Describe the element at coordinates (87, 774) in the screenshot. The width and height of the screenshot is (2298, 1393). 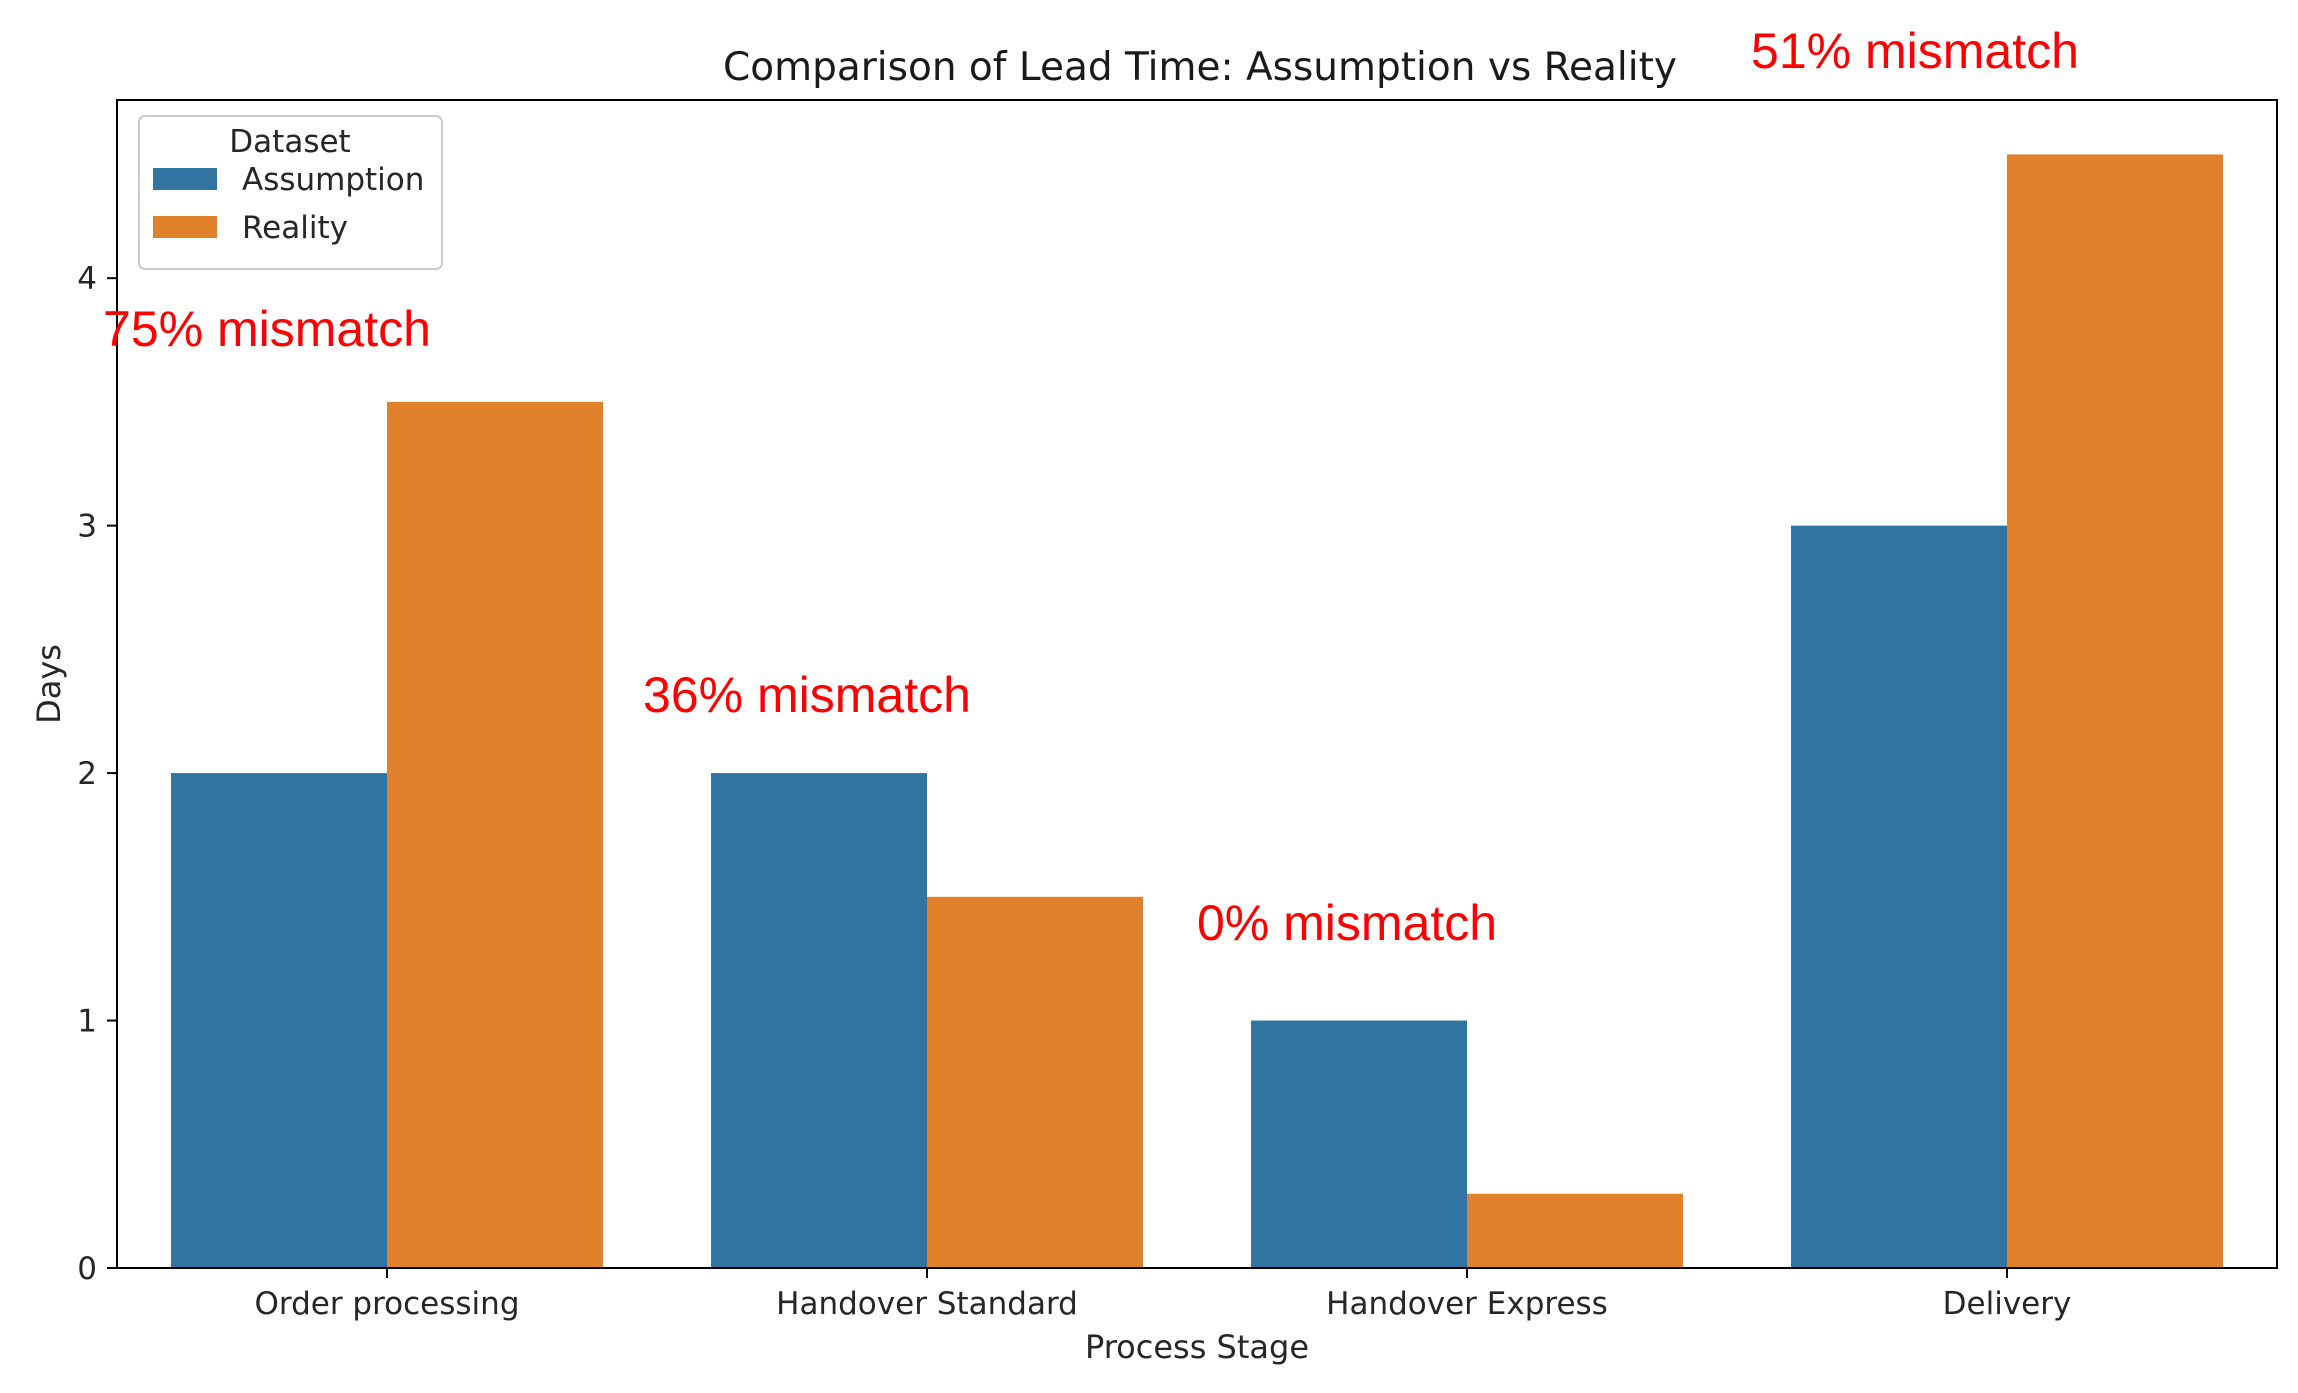
I see `y-tick-label: 2` at that location.